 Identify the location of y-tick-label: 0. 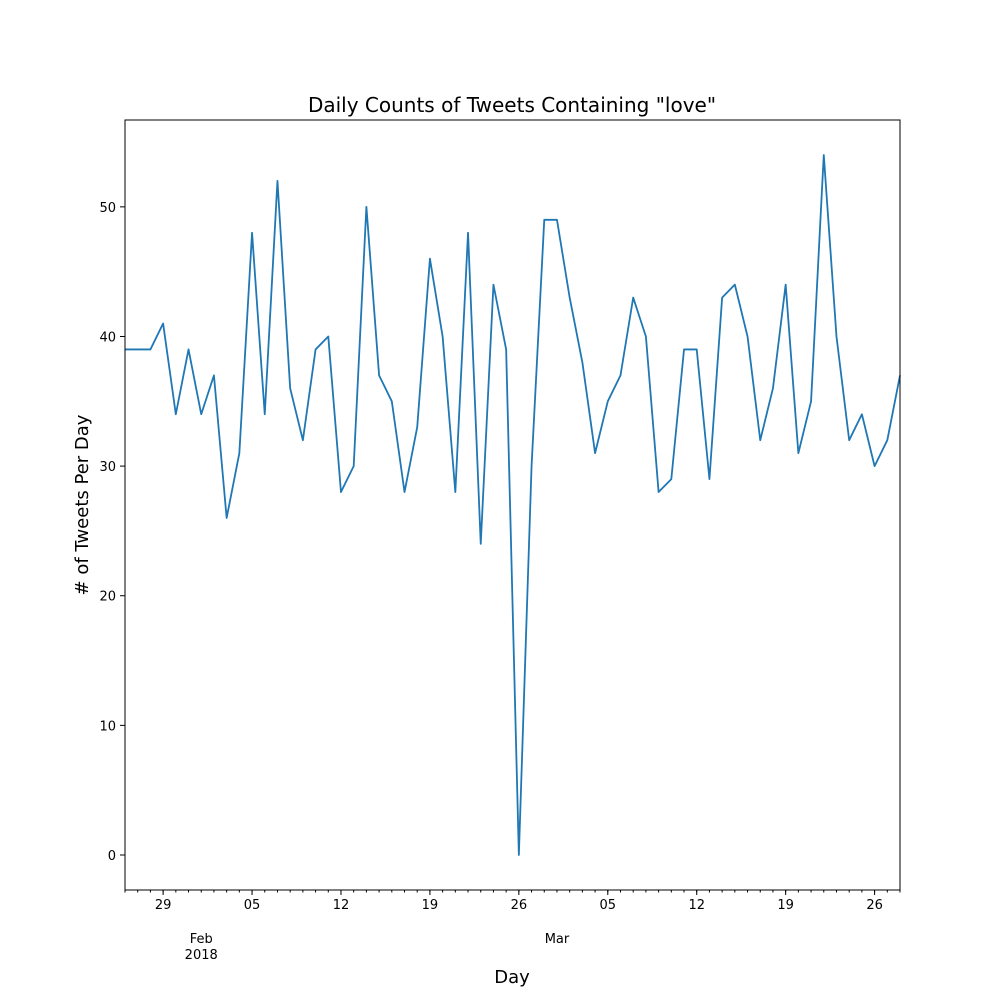
(112, 856).